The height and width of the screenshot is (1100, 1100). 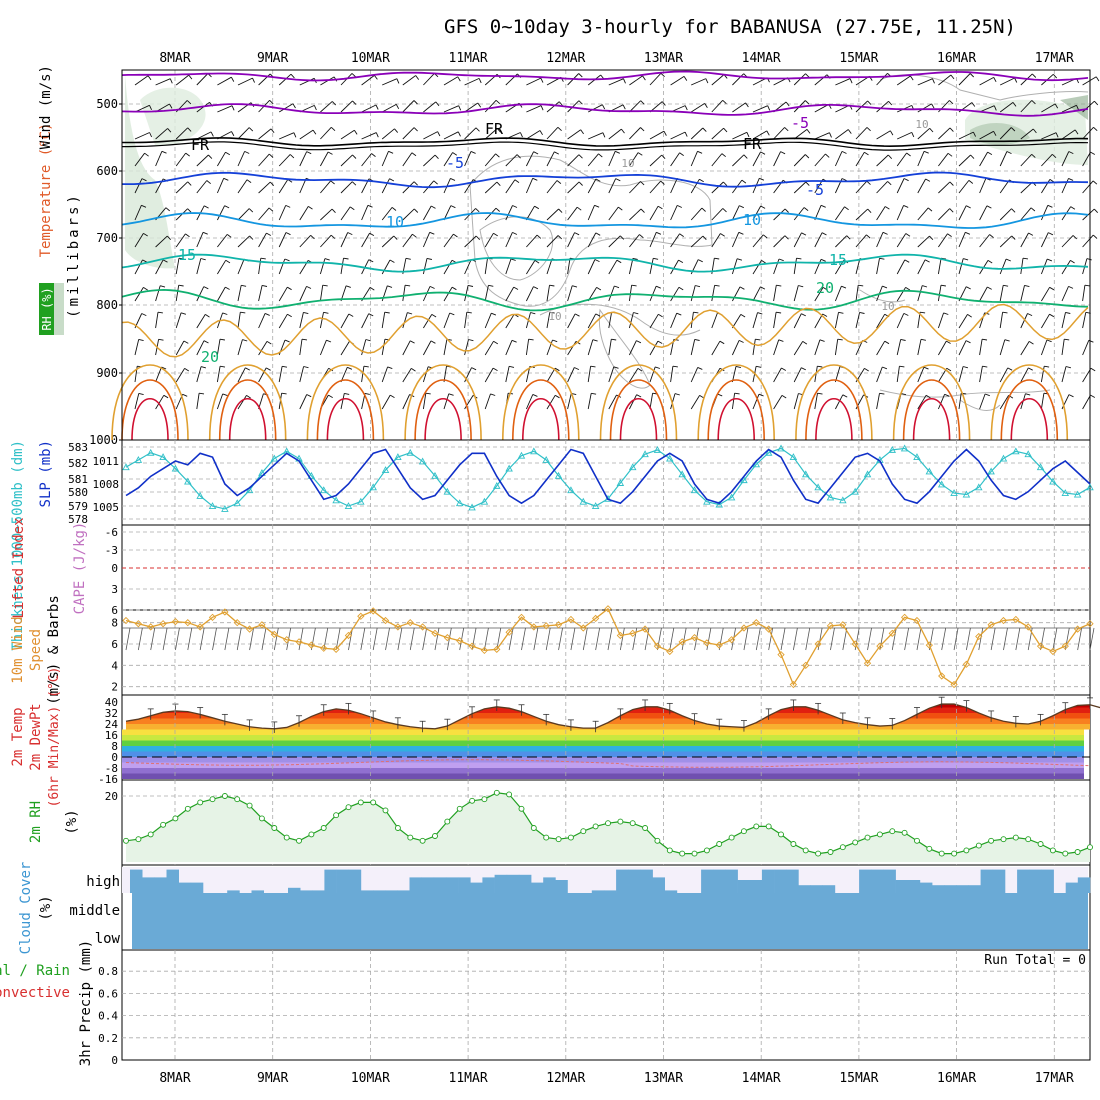 I want to click on ylabel-rh: RH (%), so click(x=47, y=308).